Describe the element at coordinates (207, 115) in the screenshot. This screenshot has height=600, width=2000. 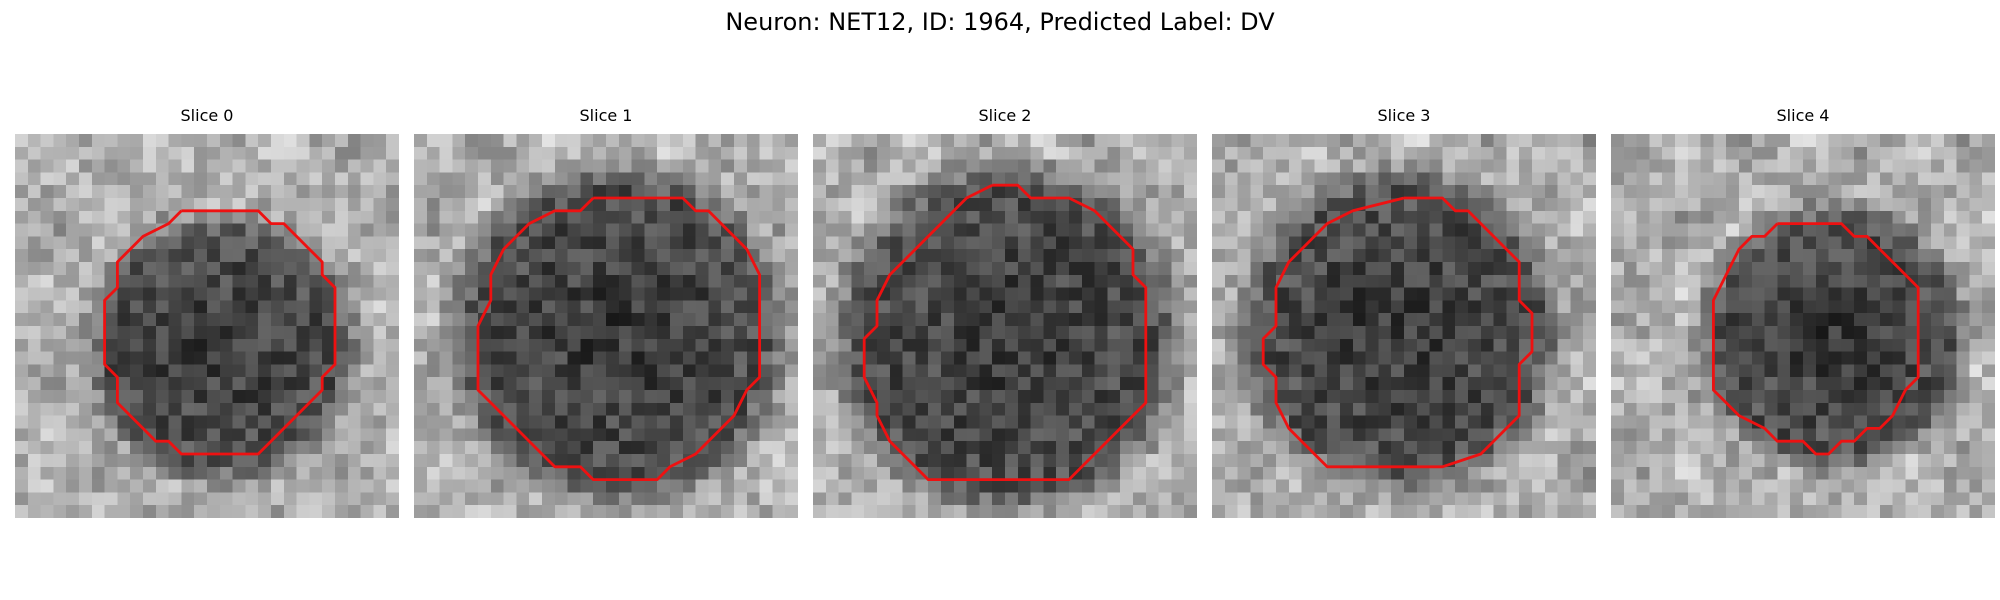
I see `slice-title-0: Slice 0` at that location.